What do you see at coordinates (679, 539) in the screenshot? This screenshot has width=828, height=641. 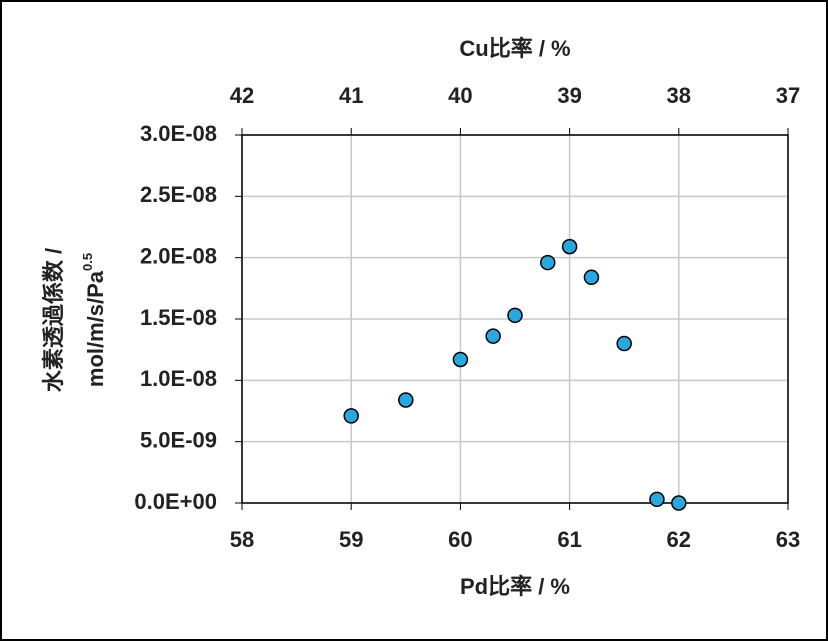 I see `x-tick-label: 62` at bounding box center [679, 539].